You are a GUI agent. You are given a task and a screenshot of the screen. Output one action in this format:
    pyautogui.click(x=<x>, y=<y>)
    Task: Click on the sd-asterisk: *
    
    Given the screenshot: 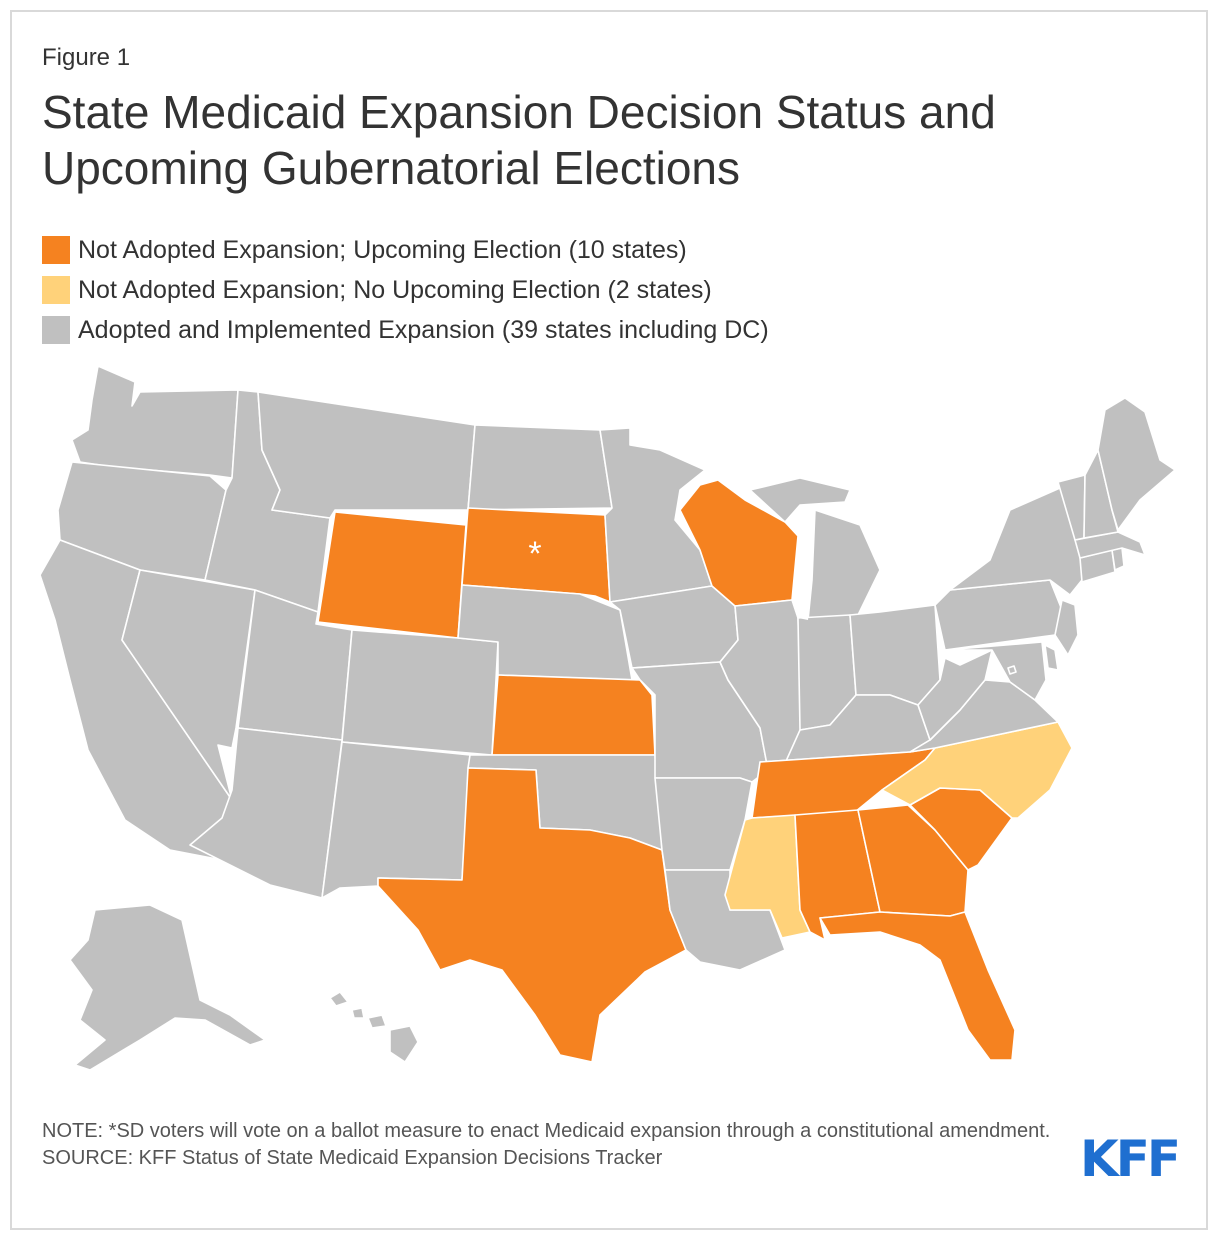 What is the action you would take?
    pyautogui.click(x=534, y=554)
    